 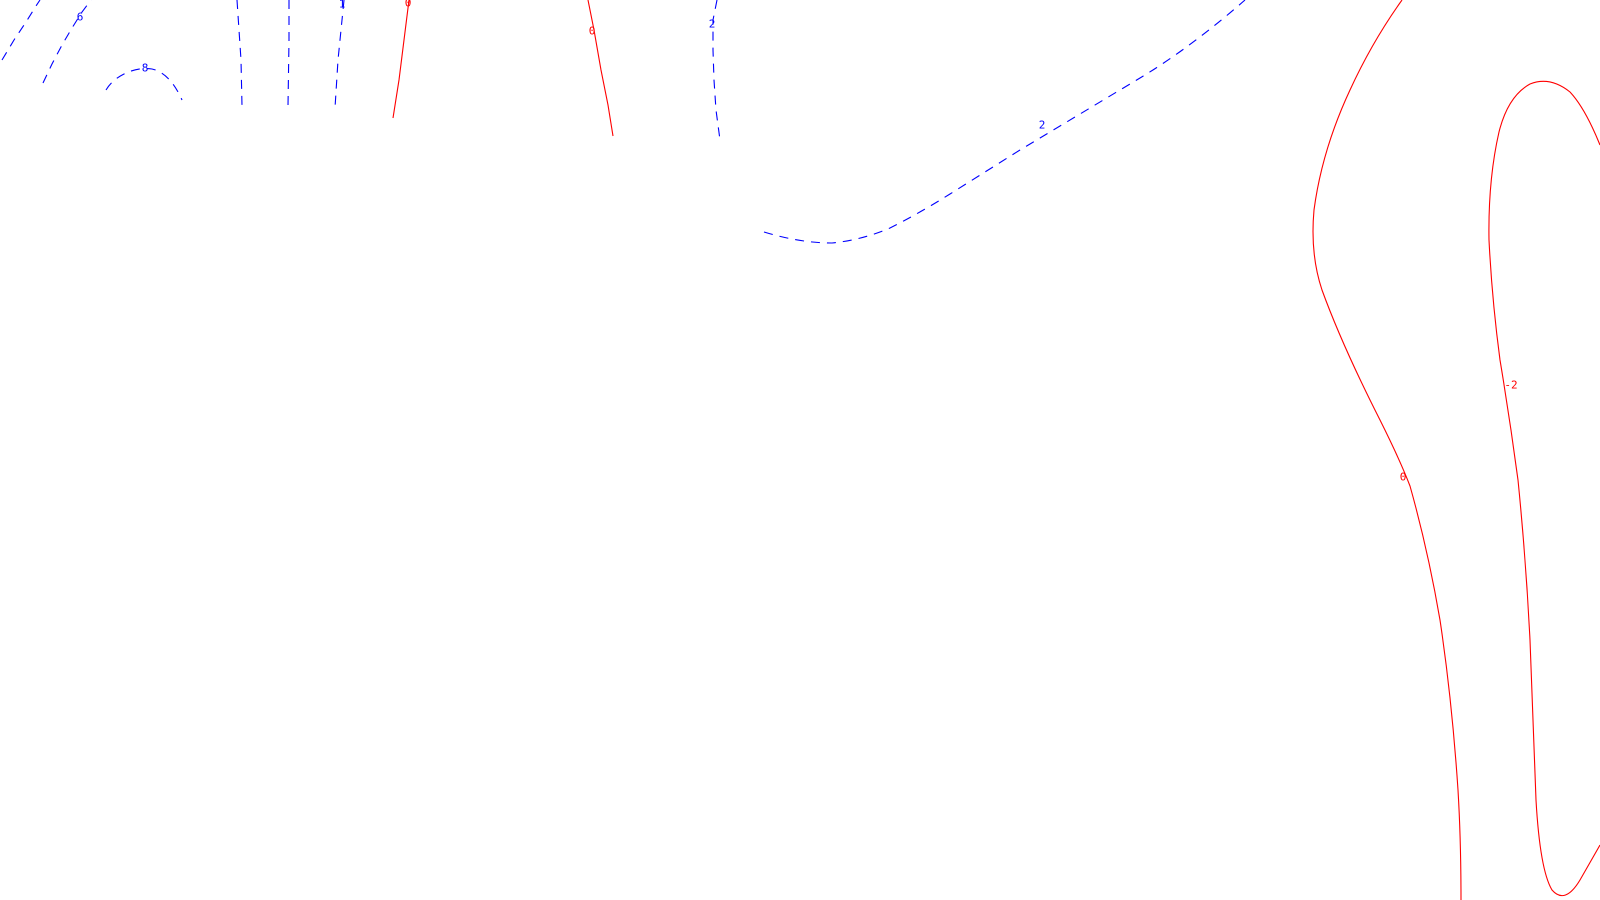 What do you see at coordinates (288, 53) in the screenshot?
I see `contour-line-left-b` at bounding box center [288, 53].